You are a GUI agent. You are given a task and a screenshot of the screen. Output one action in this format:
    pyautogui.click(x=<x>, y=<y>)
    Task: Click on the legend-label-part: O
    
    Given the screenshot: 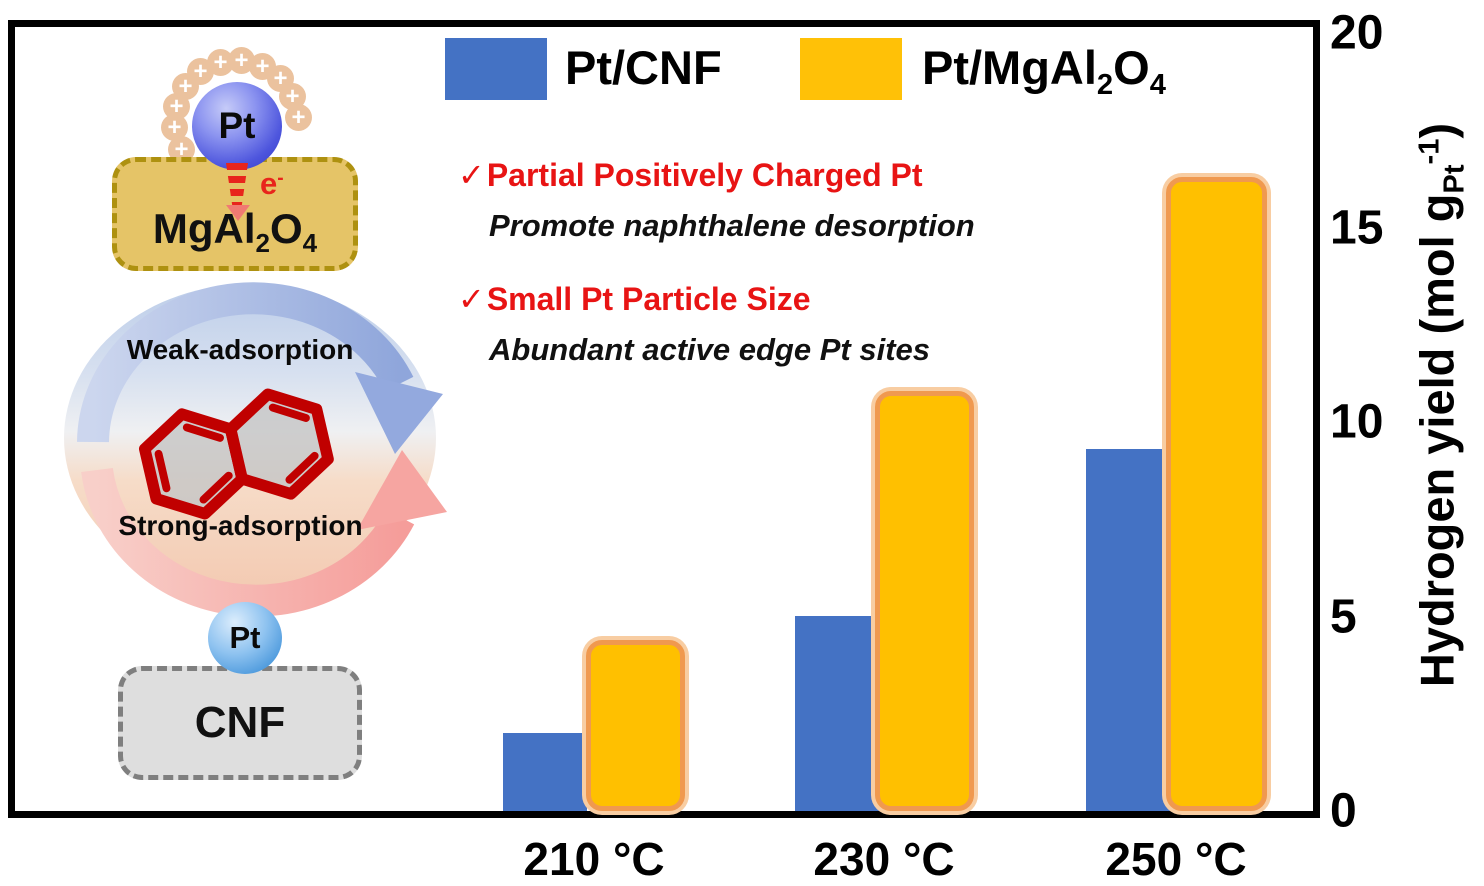 What is the action you would take?
    pyautogui.click(x=1131, y=67)
    